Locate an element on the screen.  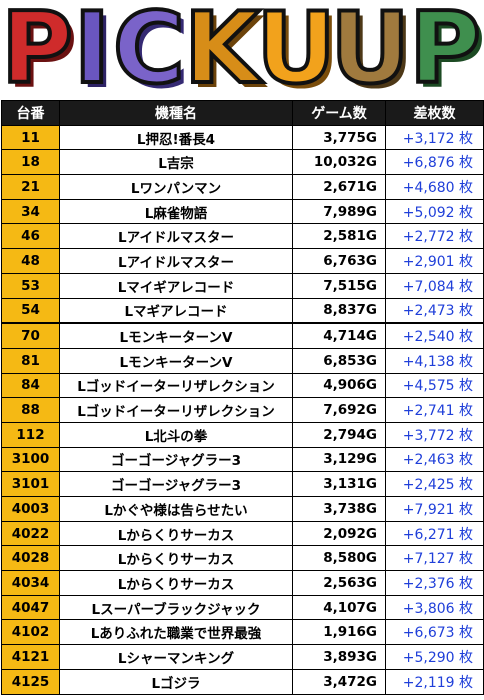
machine-number-cell: 48 is located at coordinates (30, 261).